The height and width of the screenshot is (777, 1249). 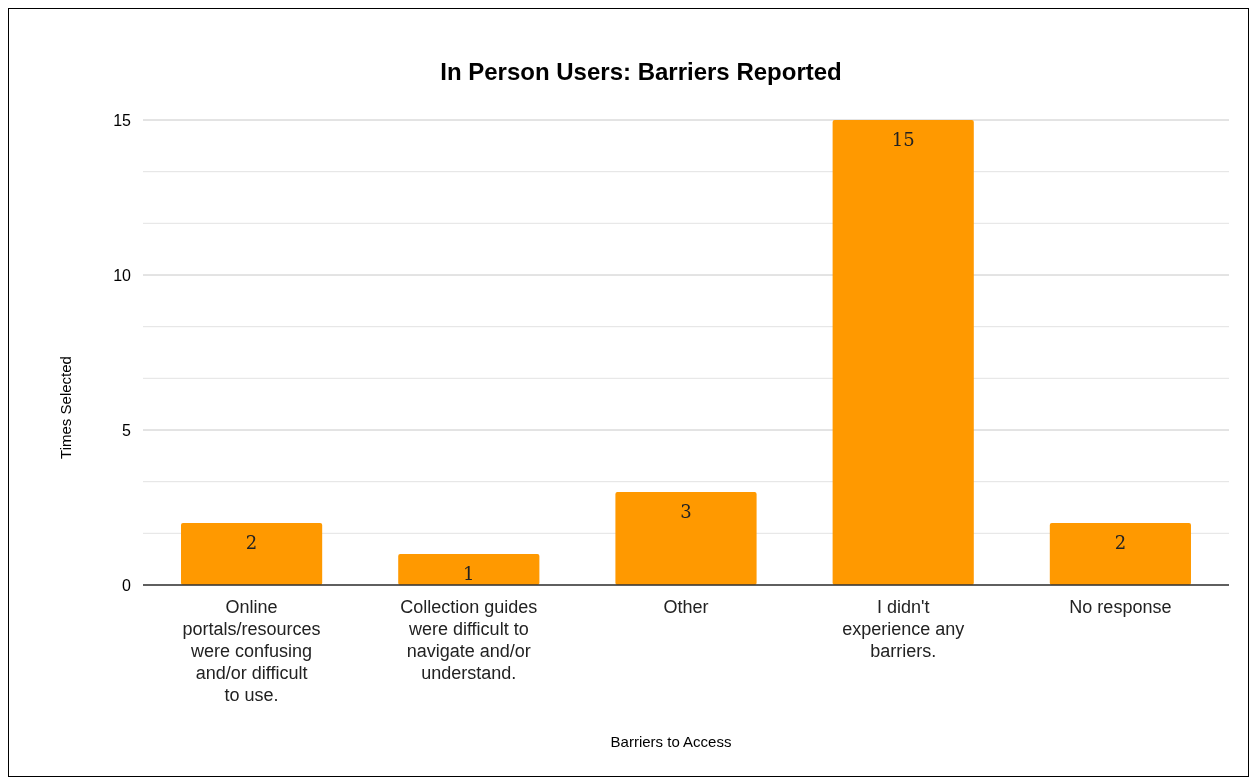 What do you see at coordinates (127, 430) in the screenshot?
I see `y-tick-label: 5` at bounding box center [127, 430].